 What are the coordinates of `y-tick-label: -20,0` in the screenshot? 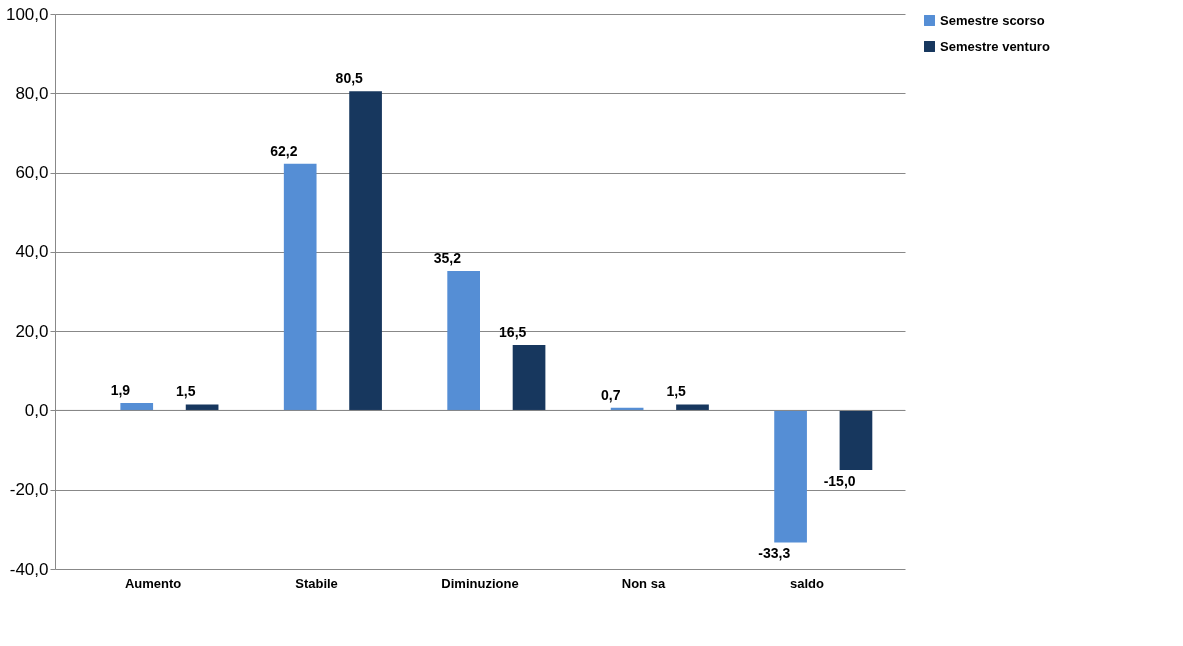 It's located at (29, 490).